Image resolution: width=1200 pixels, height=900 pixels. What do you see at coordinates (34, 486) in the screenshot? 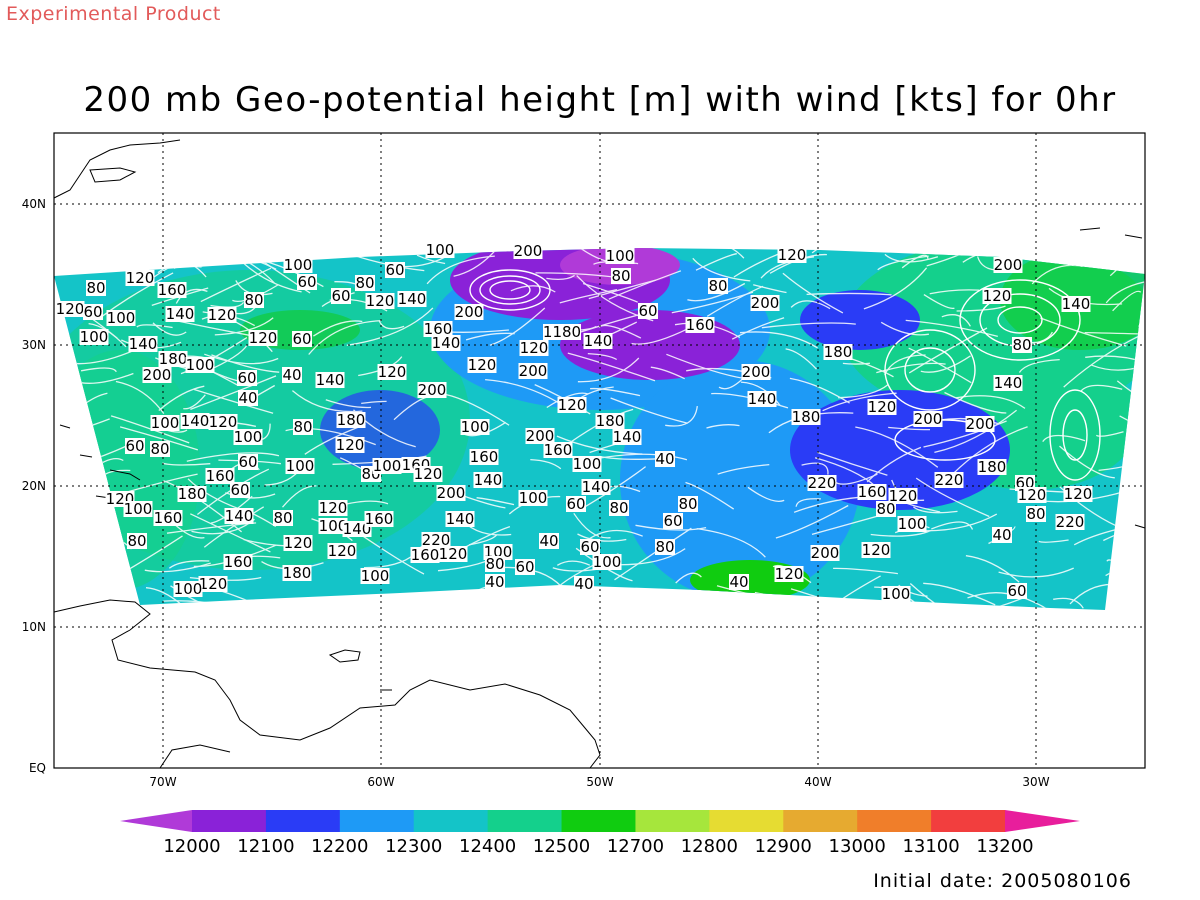
I see `latitude-ticks: EQ 10N 20N 30N 40N` at bounding box center [34, 486].